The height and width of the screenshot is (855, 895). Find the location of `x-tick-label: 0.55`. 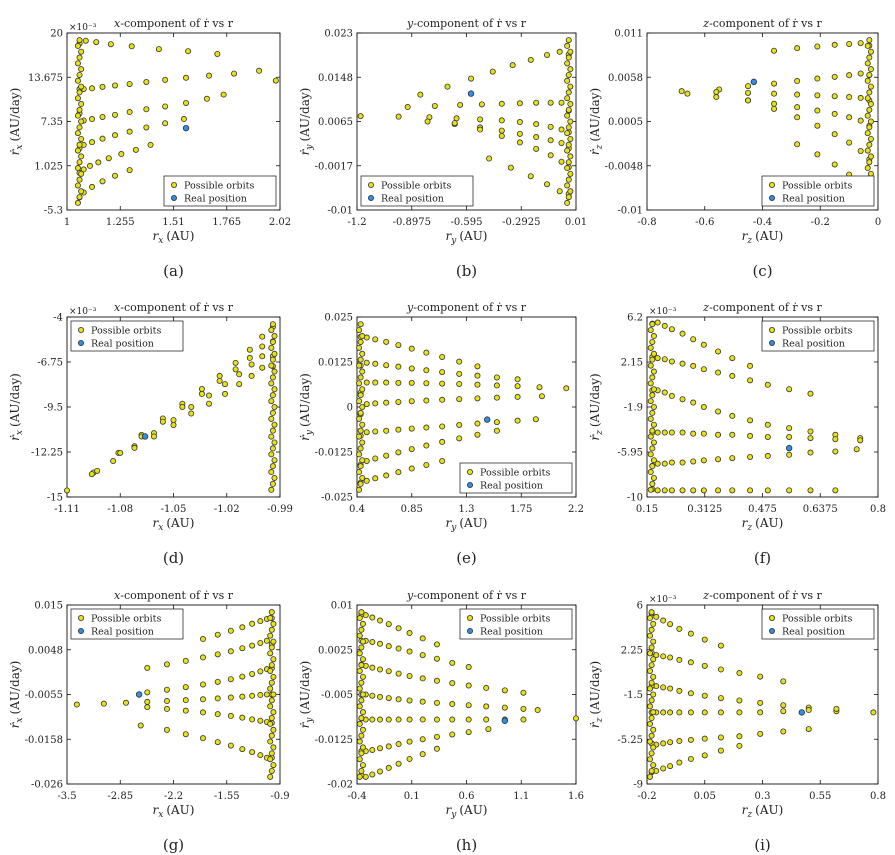

x-tick-label: 0.55 is located at coordinates (820, 796).